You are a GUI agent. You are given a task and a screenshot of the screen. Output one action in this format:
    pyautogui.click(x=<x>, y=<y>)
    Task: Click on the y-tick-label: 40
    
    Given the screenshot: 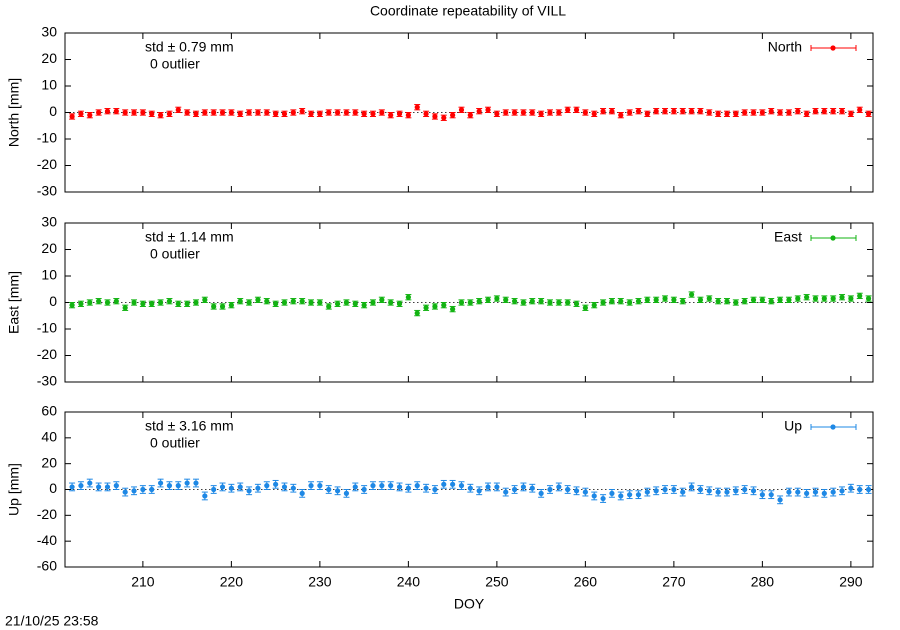 What is the action you would take?
    pyautogui.click(x=49, y=437)
    